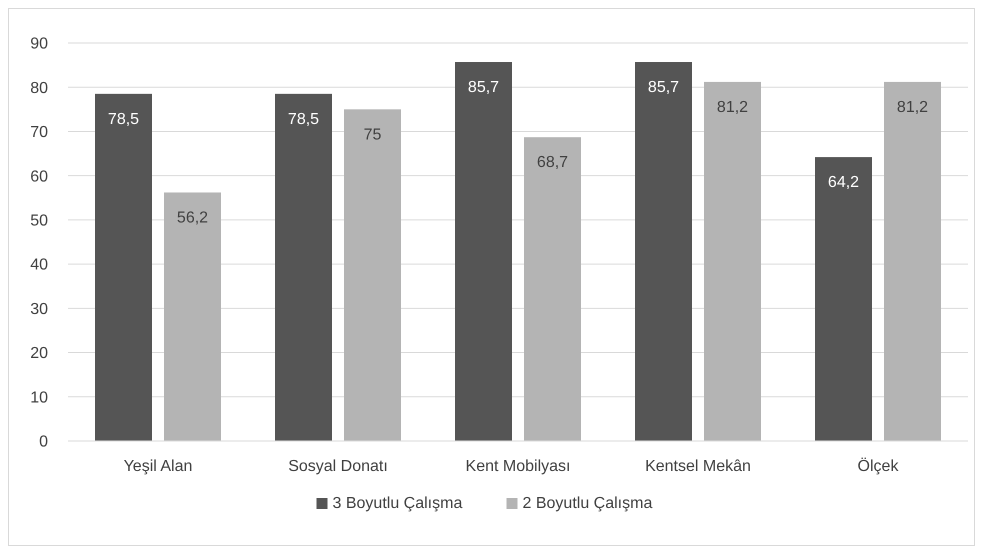 The image size is (983, 554). I want to click on y-tick-label: 60, so click(39, 177).